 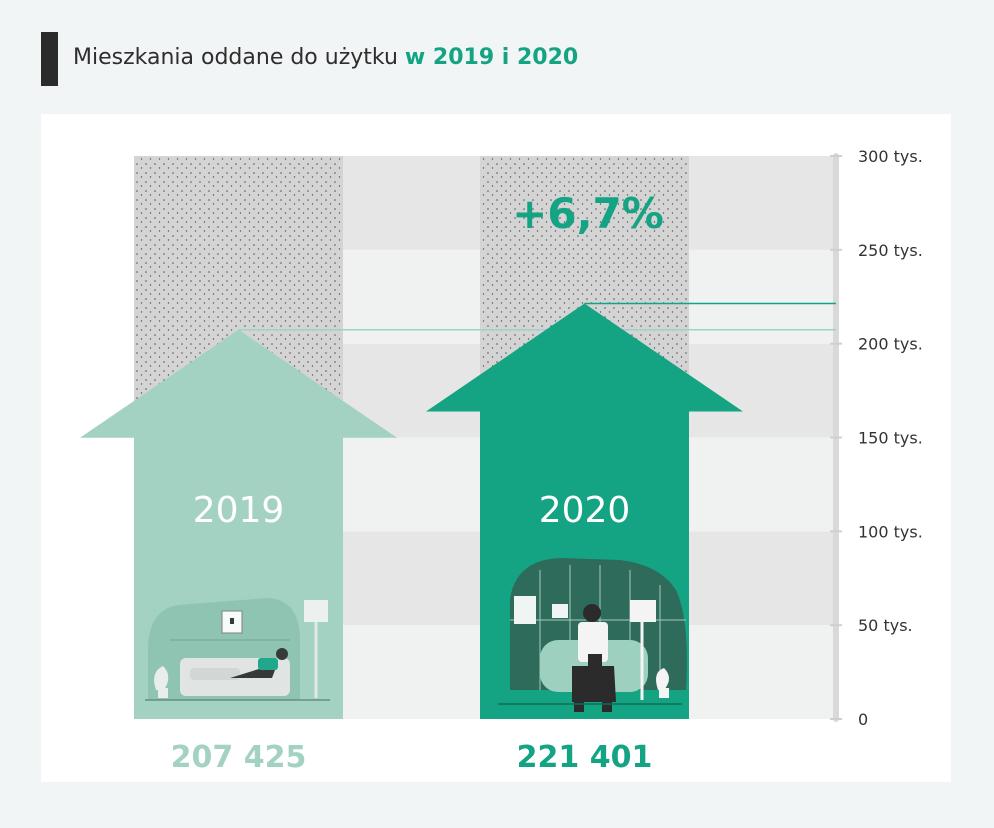 What do you see at coordinates (49, 59) in the screenshot?
I see `title-accent-bar` at bounding box center [49, 59].